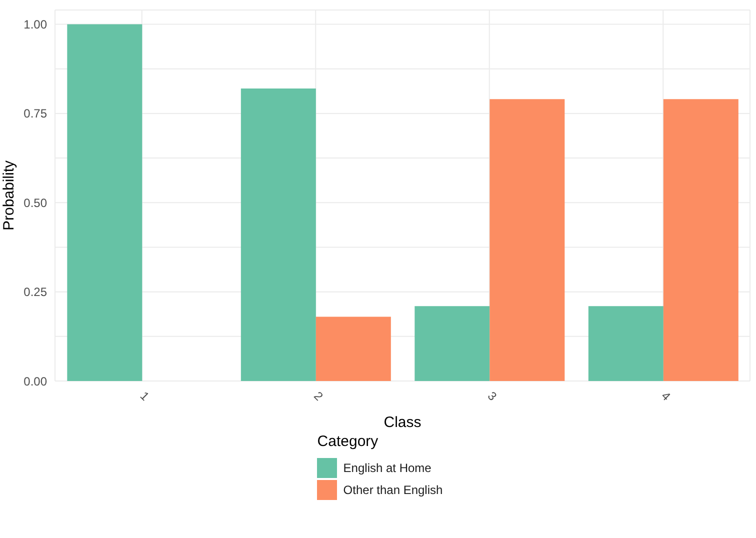  I want to click on y-tick-label: 0.00, so click(36, 381).